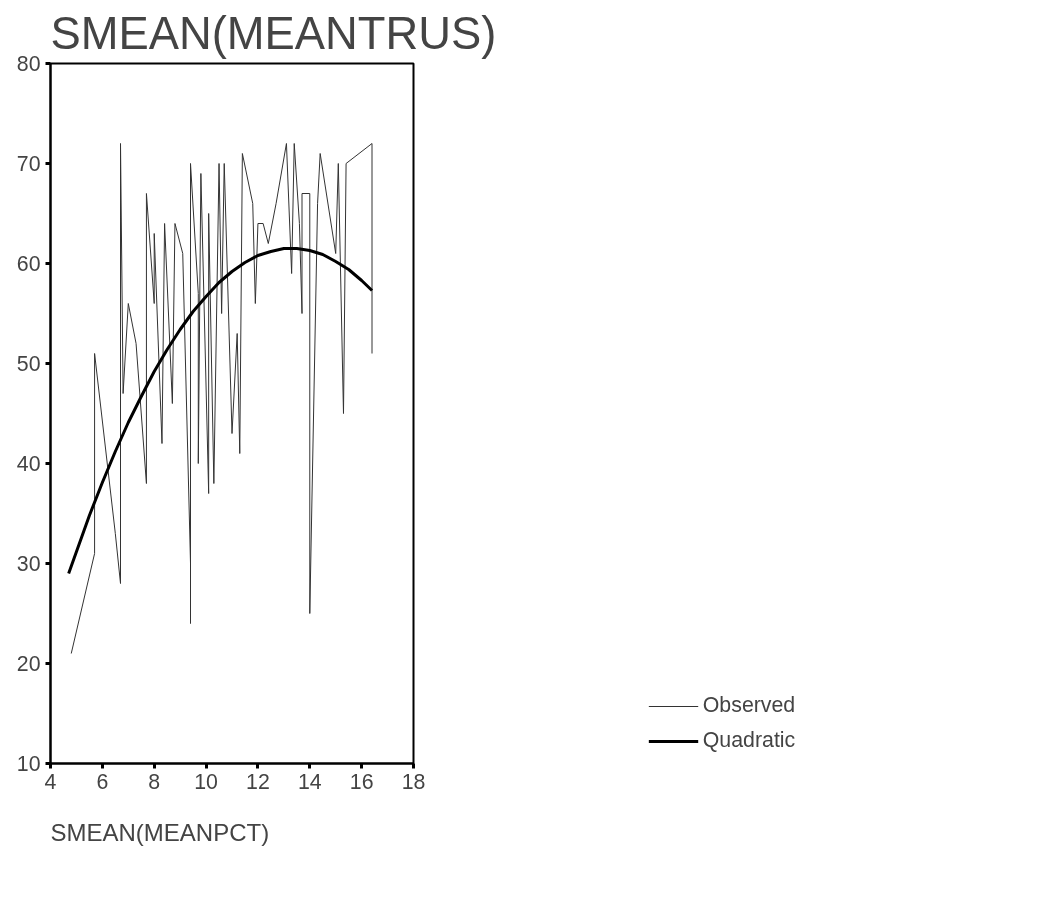 This screenshot has height=911, width=1040. Describe the element at coordinates (28, 464) in the screenshot. I see `y-tick-label: 40` at that location.